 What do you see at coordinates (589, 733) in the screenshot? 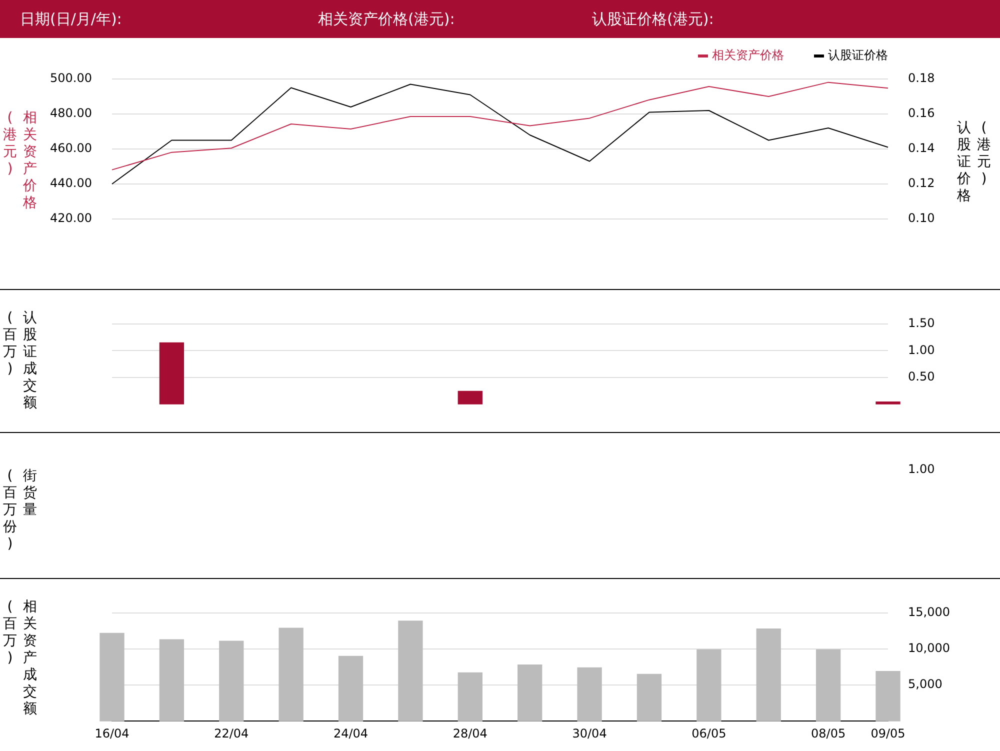
I see `x-tick-label: 30/04` at bounding box center [589, 733].